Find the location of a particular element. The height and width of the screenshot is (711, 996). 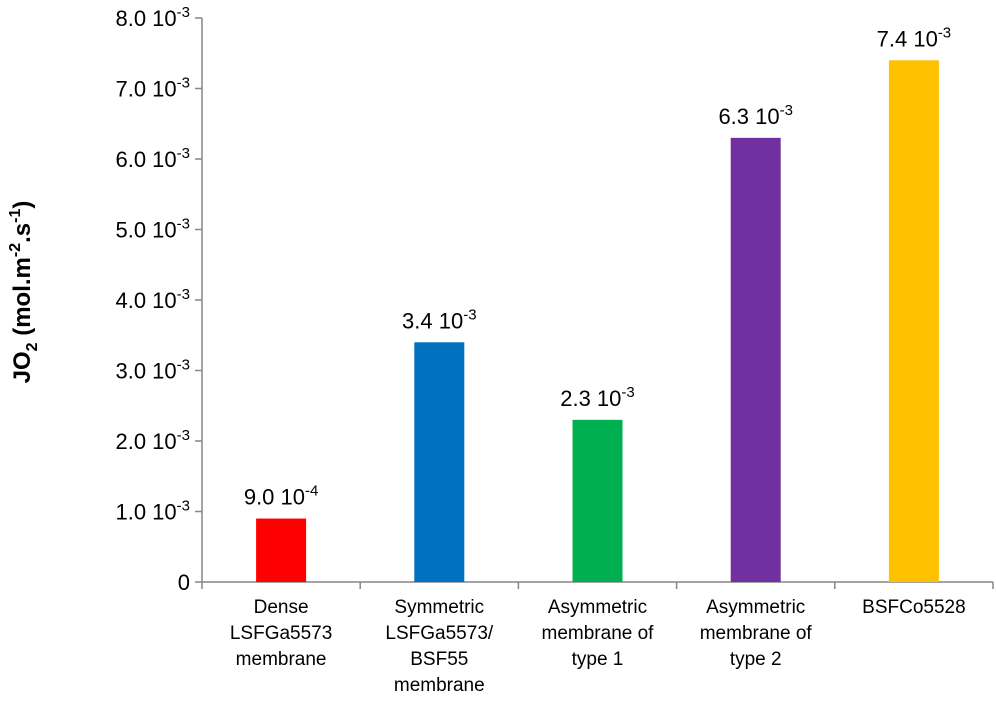

y-axis-label: JO2 (mol.m-2.s-1) is located at coordinates (24, 292).